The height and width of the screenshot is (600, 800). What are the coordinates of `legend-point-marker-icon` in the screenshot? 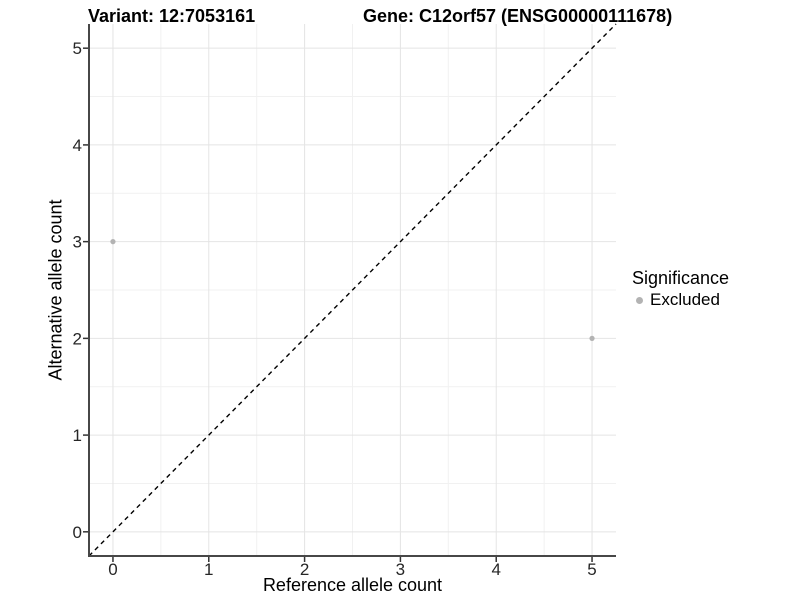 It's located at (639, 300).